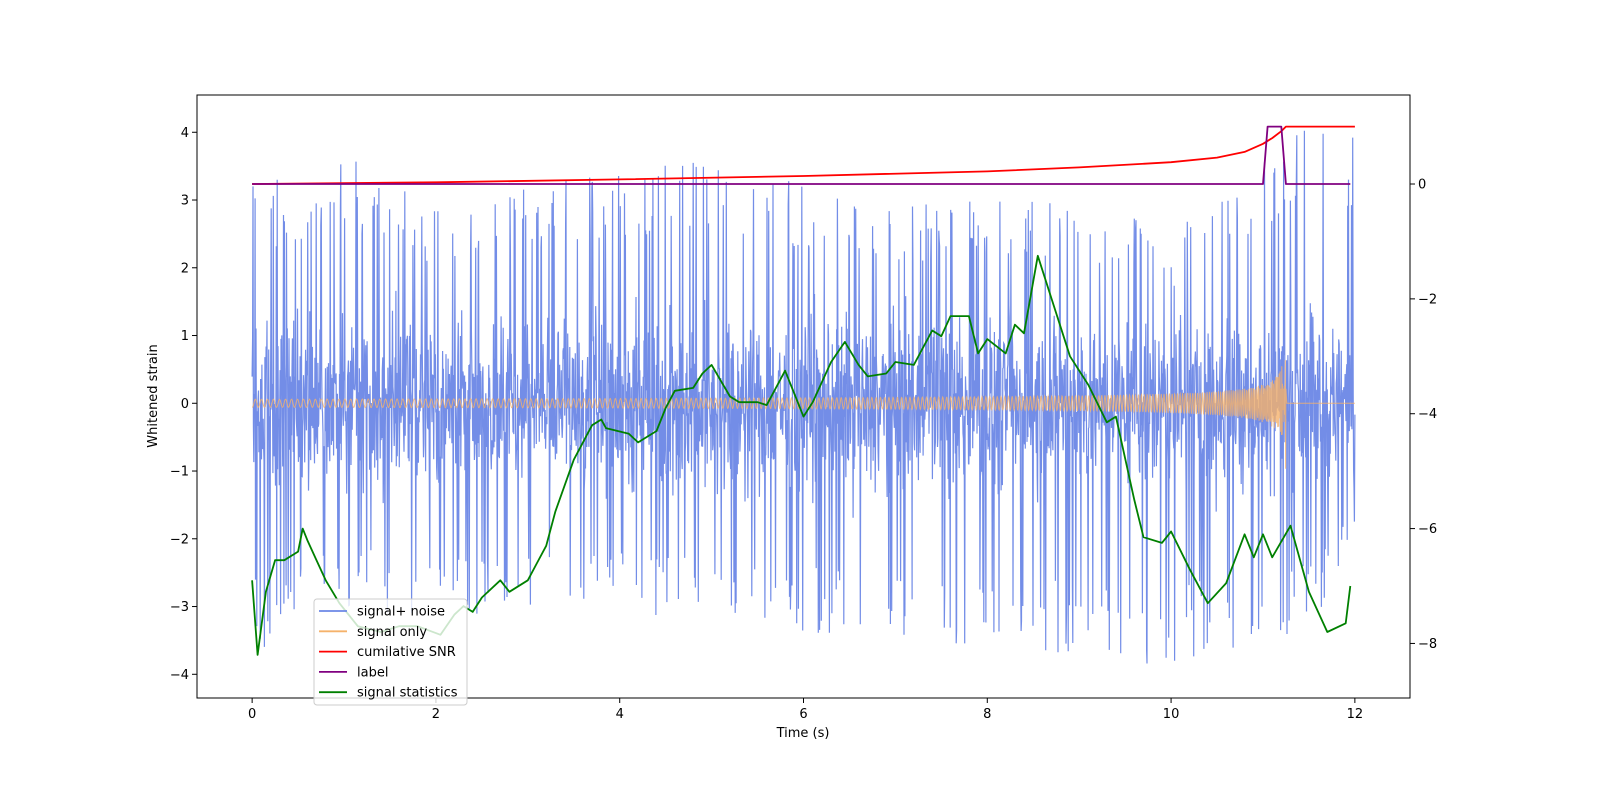  I want to click on x-axis-label: Time (s), so click(803, 733).